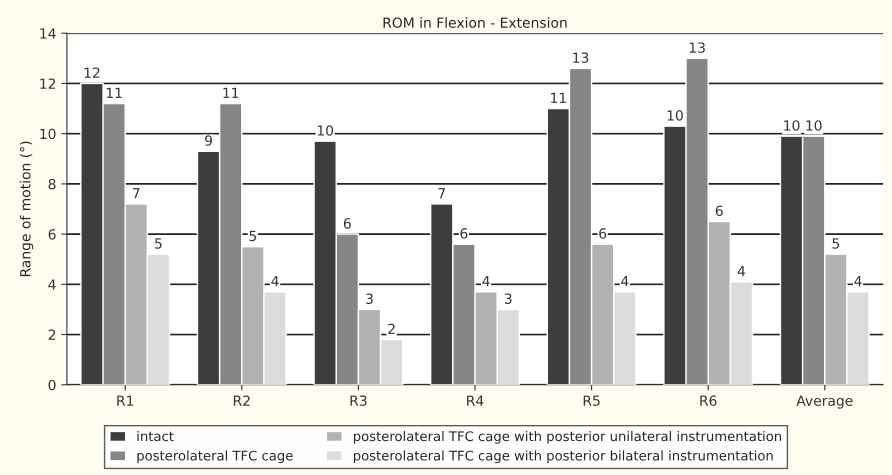 Image resolution: width=892 pixels, height=475 pixels. What do you see at coordinates (48, 83) in the screenshot?
I see `y-tick-label: 12` at bounding box center [48, 83].